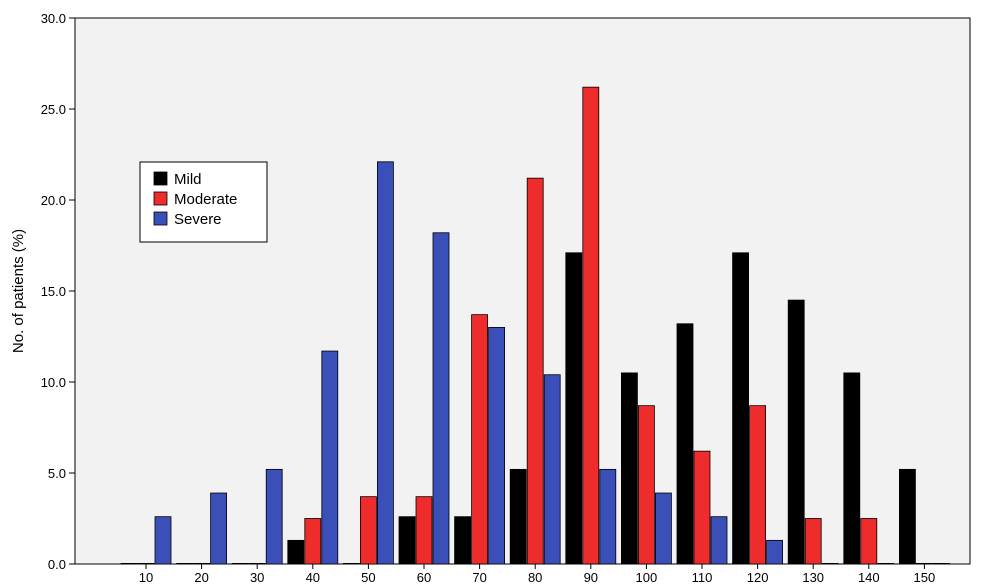  I want to click on x-tick-label: 40, so click(313, 577).